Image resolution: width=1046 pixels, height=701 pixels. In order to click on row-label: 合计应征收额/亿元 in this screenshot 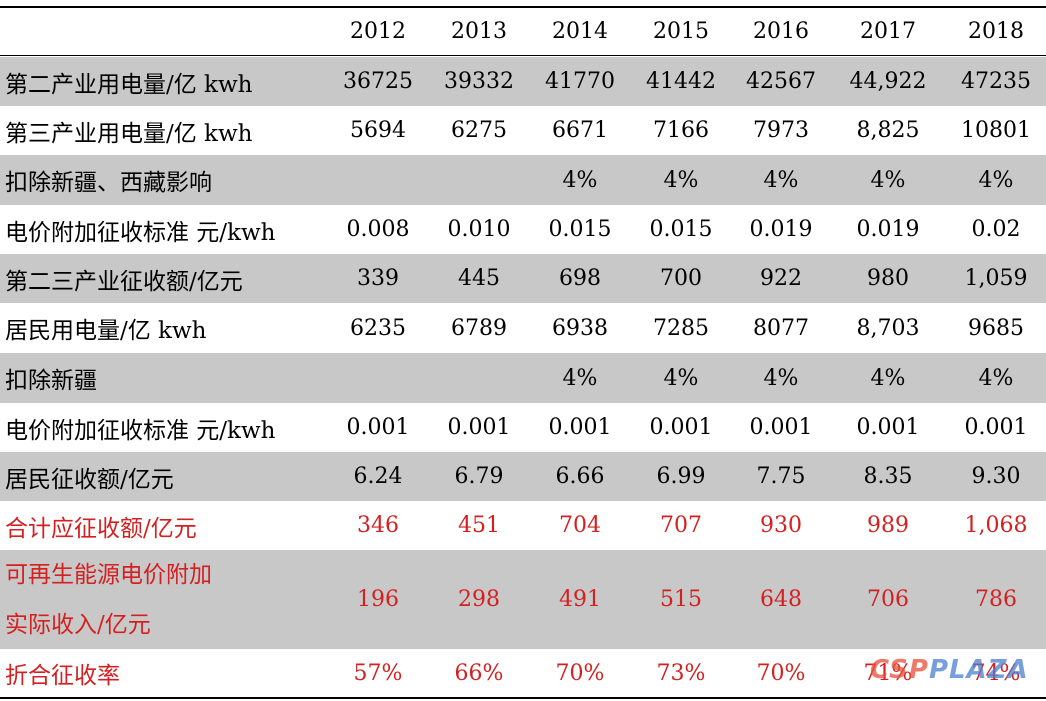, I will do `click(101, 528)`.